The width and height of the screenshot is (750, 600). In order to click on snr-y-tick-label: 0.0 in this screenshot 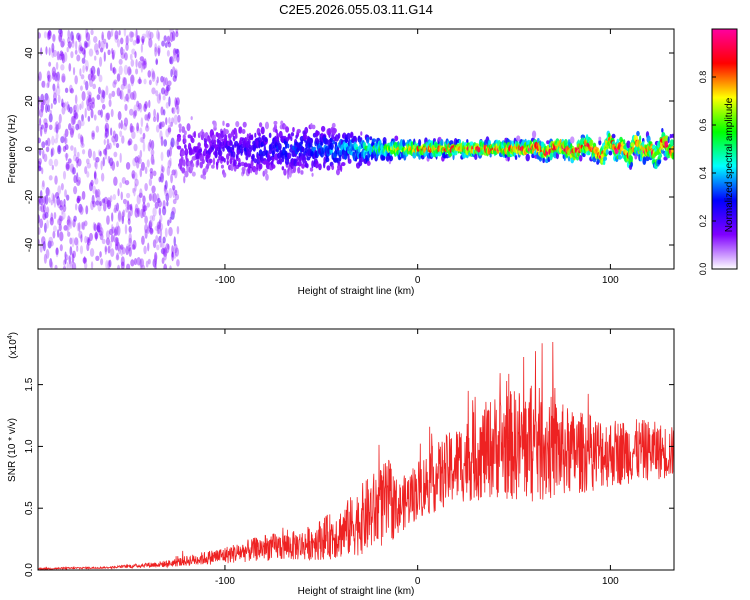, I will do `click(29, 570)`.